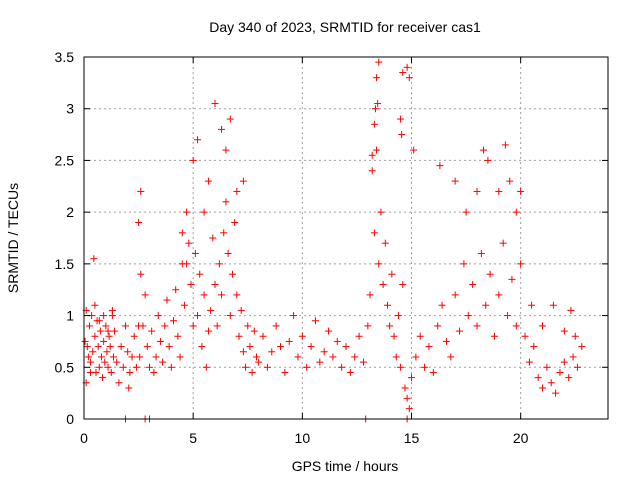 This screenshot has height=480, width=640. What do you see at coordinates (303, 438) in the screenshot?
I see `x-tick-label: 10` at bounding box center [303, 438].